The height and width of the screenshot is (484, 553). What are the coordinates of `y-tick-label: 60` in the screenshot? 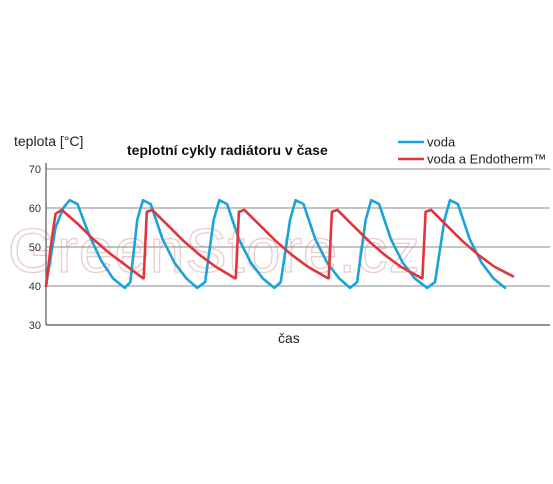 It's located at (35, 209).